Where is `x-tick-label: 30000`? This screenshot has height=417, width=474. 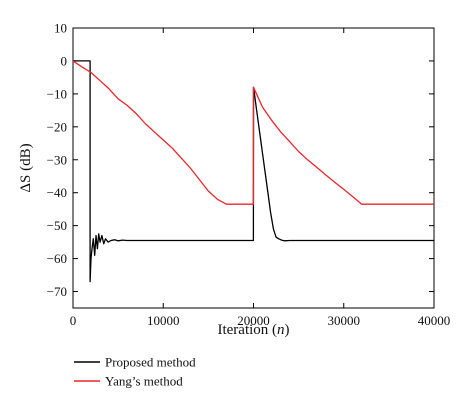
x-tick-label: 30000 is located at coordinates (344, 320).